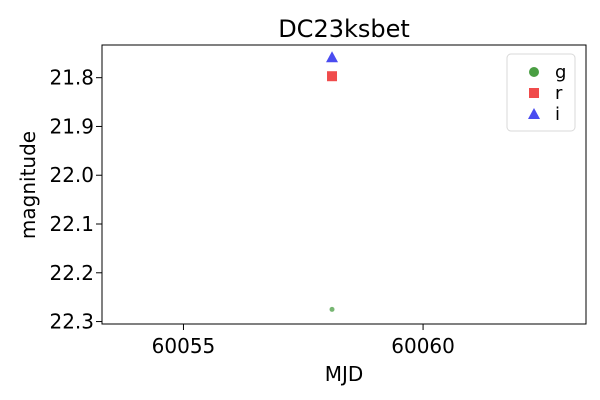 The height and width of the screenshot is (400, 600). I want to click on legend-marker-g, so click(534, 72).